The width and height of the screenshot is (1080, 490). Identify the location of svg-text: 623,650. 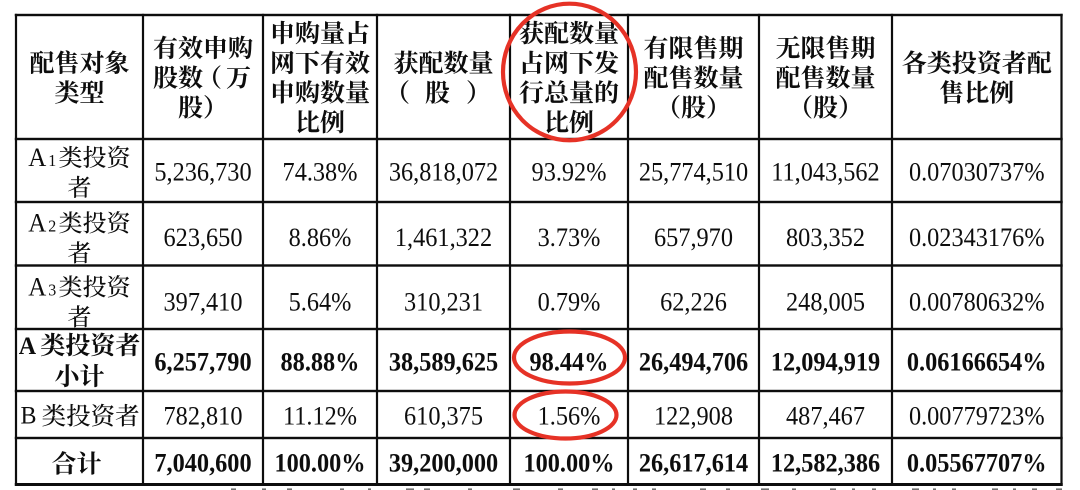
(203, 238).